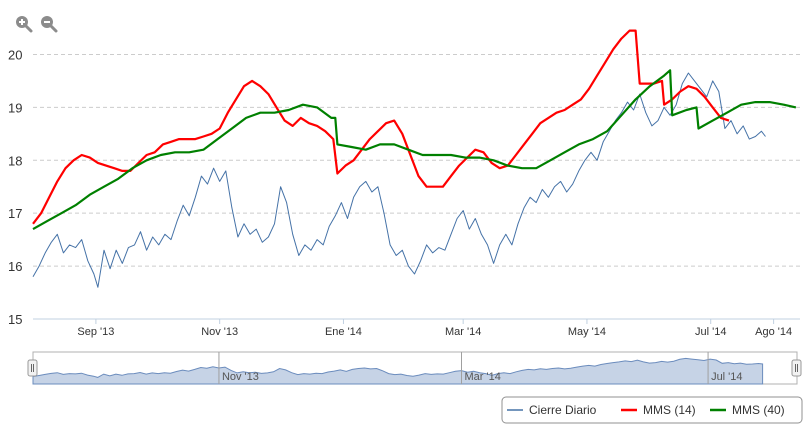 The width and height of the screenshot is (810, 430). I want to click on legend-item-cierre-diario: Cierre Diario, so click(552, 410).